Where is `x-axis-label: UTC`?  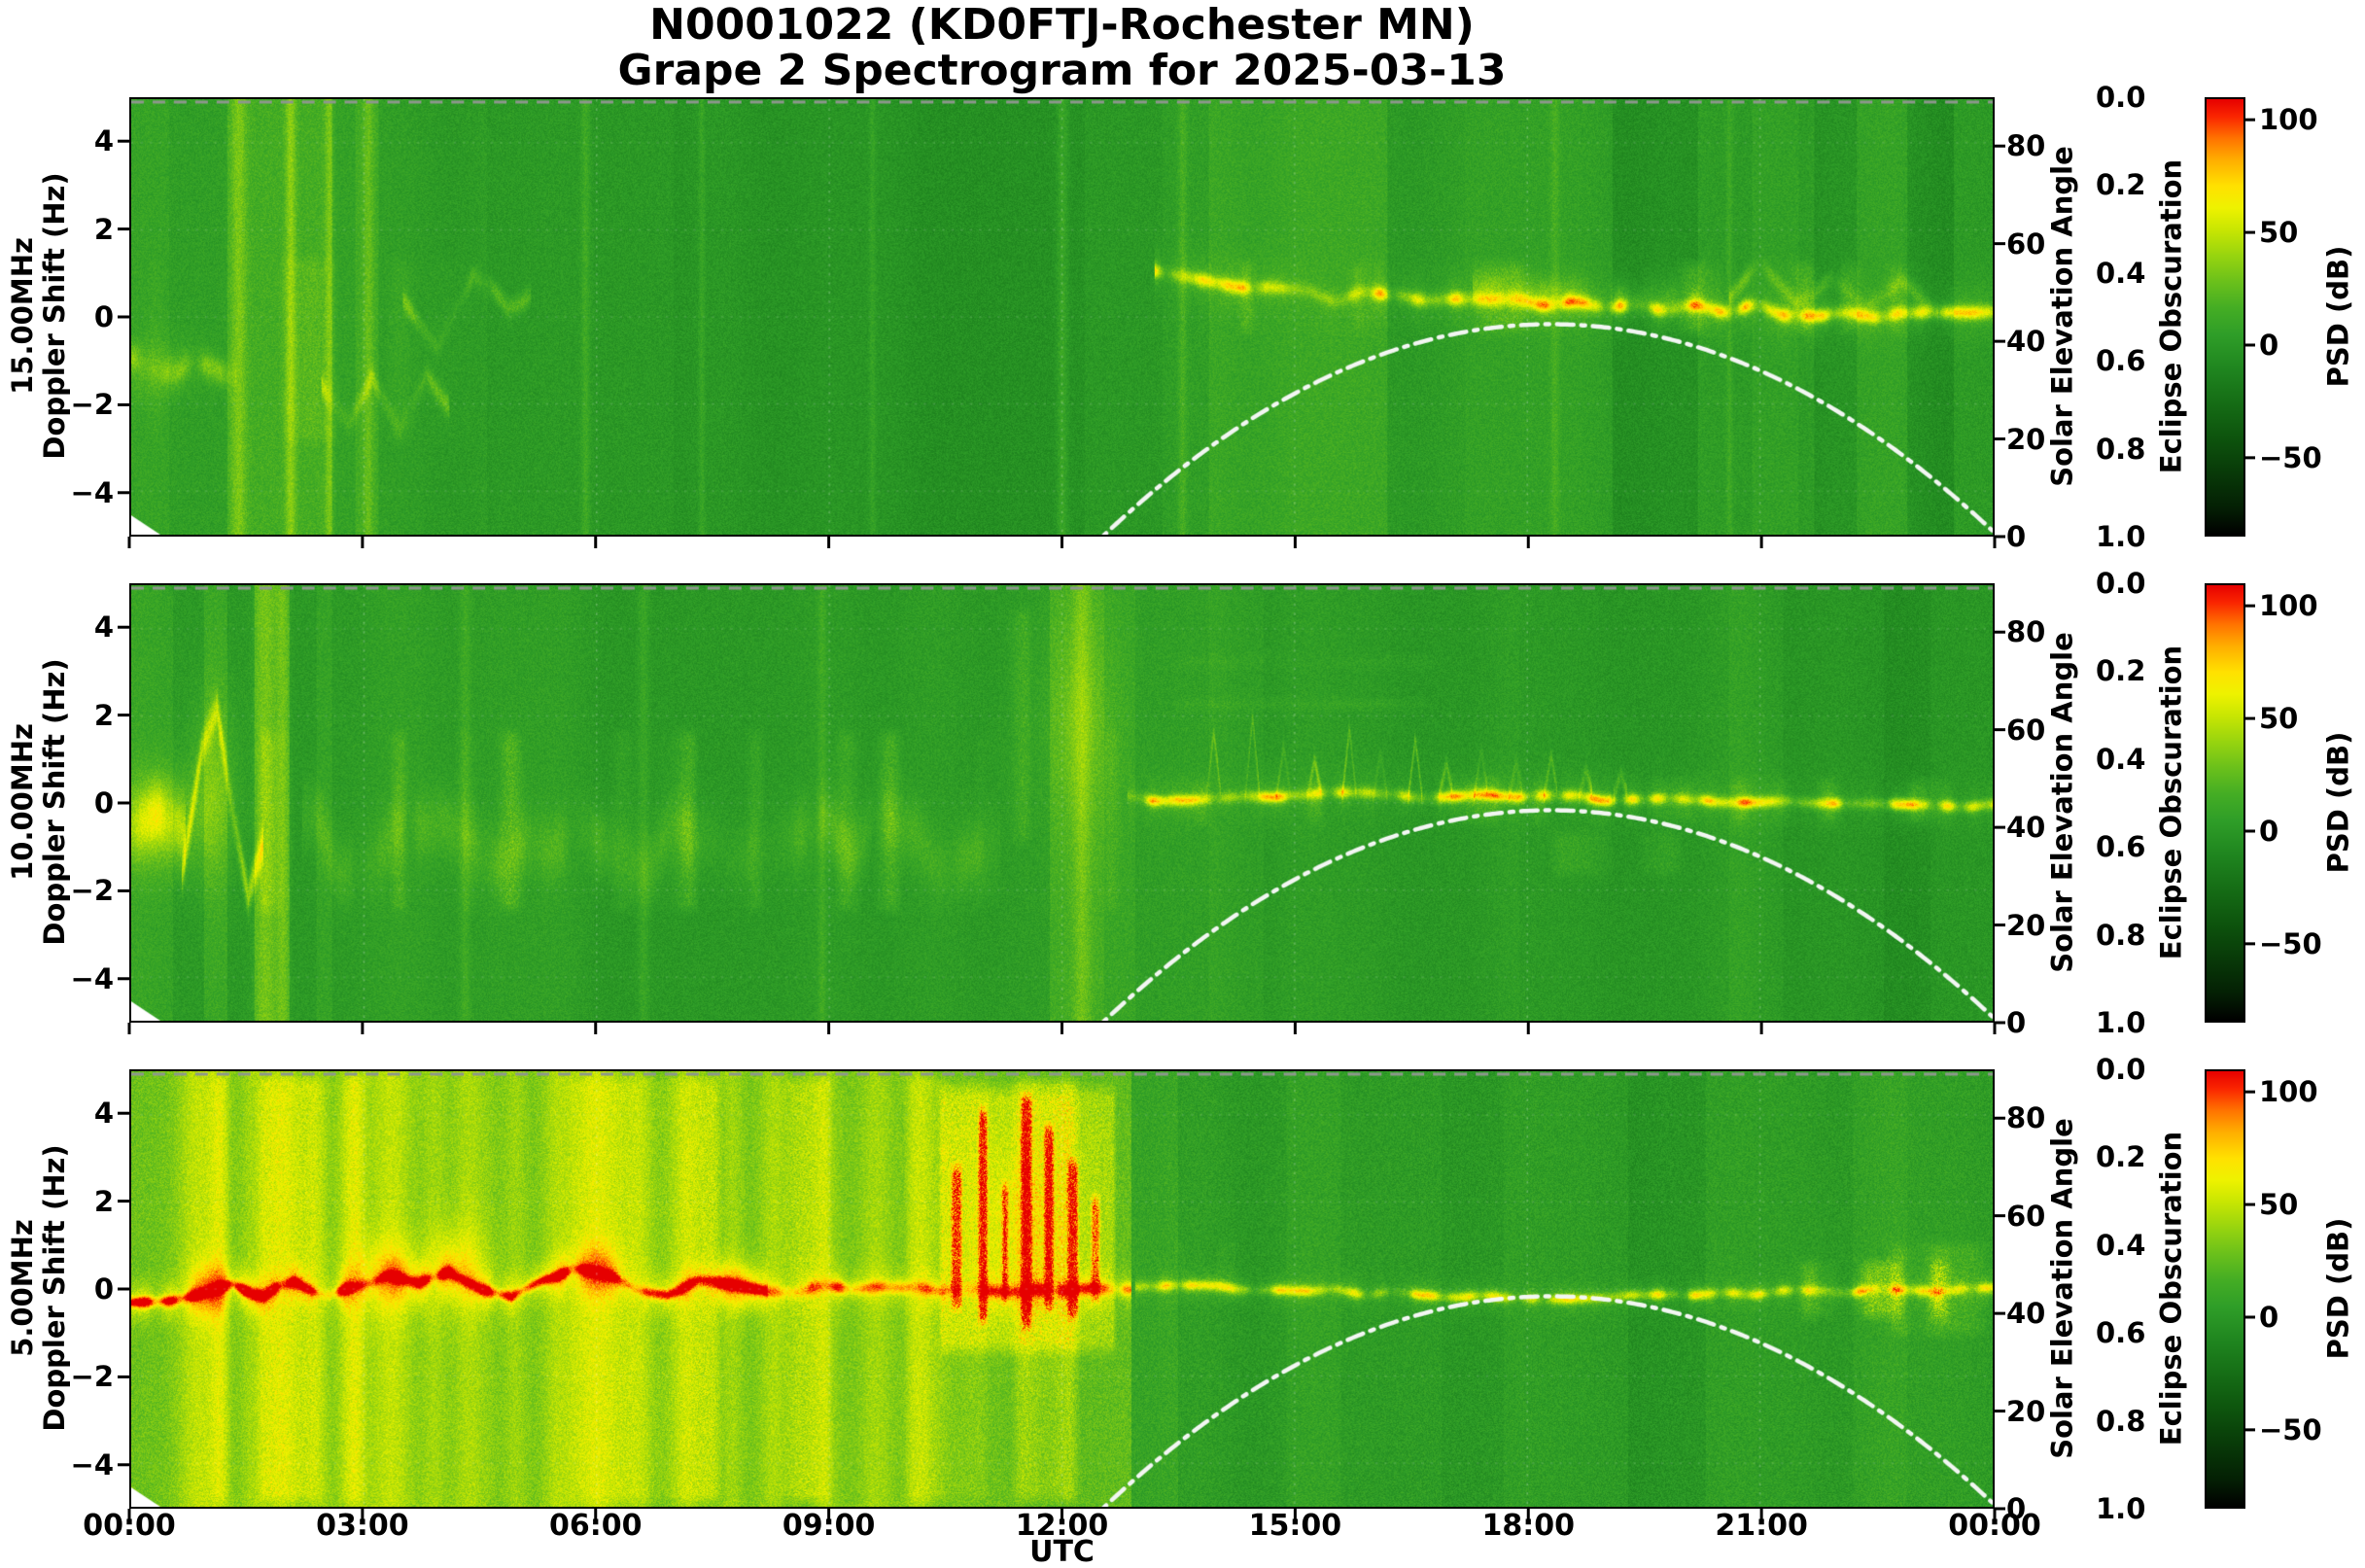
x-axis-label: UTC is located at coordinates (1062, 1551).